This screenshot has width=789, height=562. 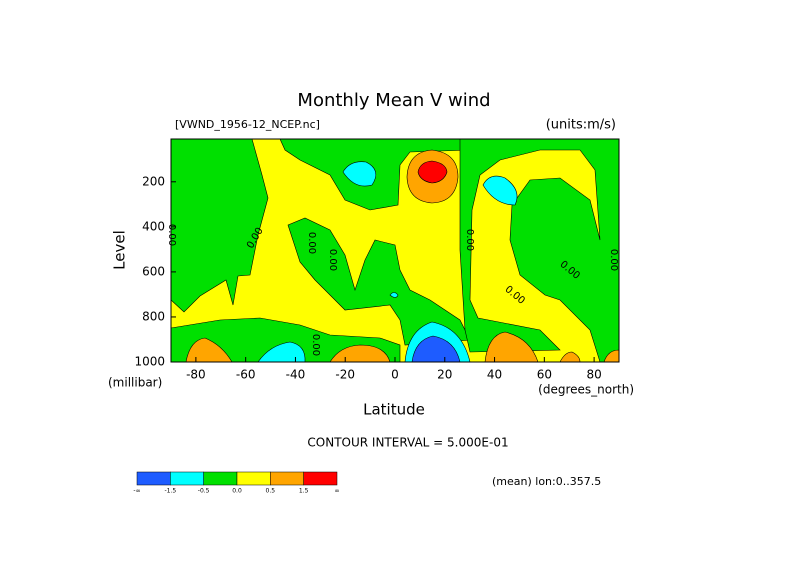 I want to click on contour-interval: CONTOUR INTERVAL = 5.000E-01, so click(x=407, y=443).